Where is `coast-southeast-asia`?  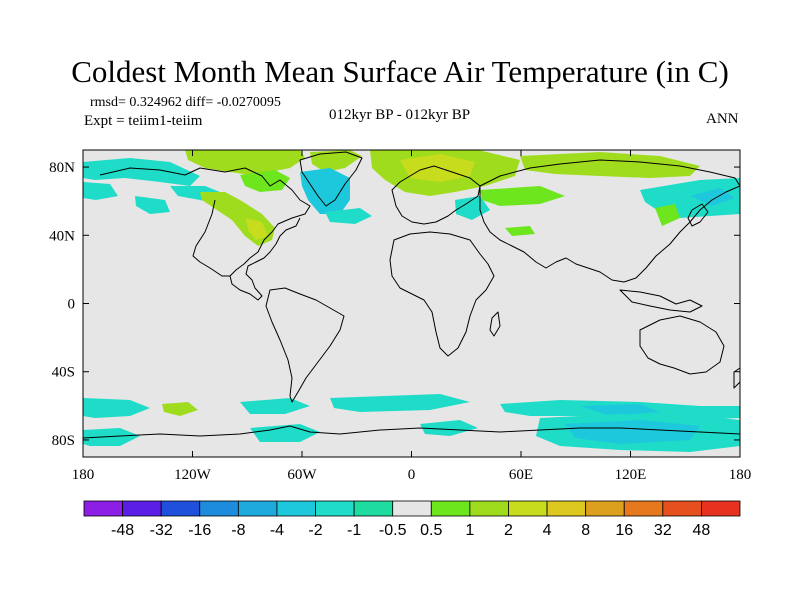 coast-southeast-asia is located at coordinates (661, 301).